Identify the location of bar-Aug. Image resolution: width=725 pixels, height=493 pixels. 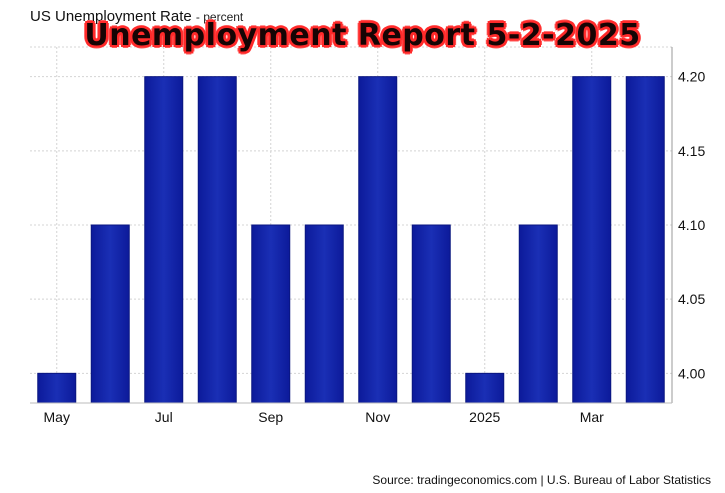
(217, 240).